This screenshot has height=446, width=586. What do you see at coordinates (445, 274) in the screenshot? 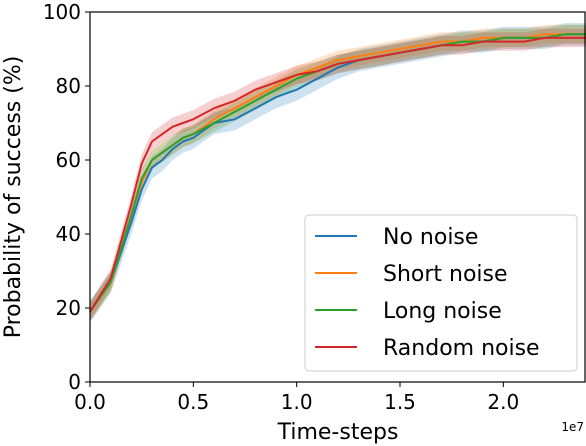
I see `legend-label-1: Short noise` at bounding box center [445, 274].